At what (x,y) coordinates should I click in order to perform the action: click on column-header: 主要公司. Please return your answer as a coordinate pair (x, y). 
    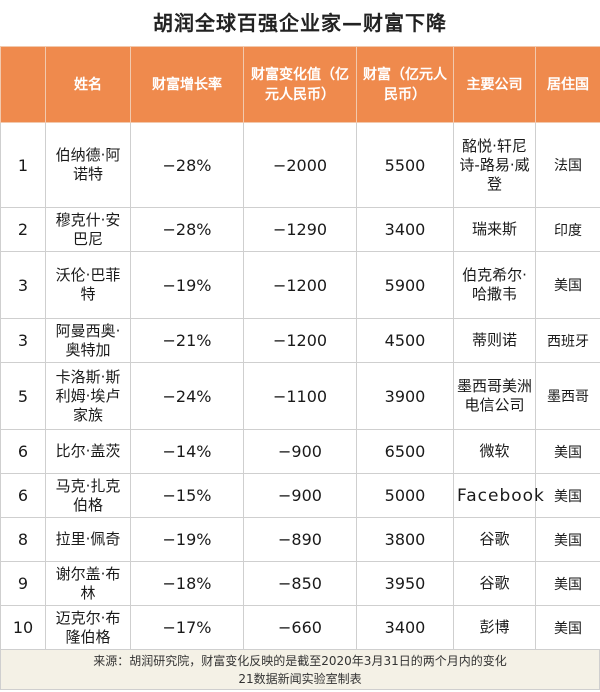
    Looking at the image, I should click on (494, 84).